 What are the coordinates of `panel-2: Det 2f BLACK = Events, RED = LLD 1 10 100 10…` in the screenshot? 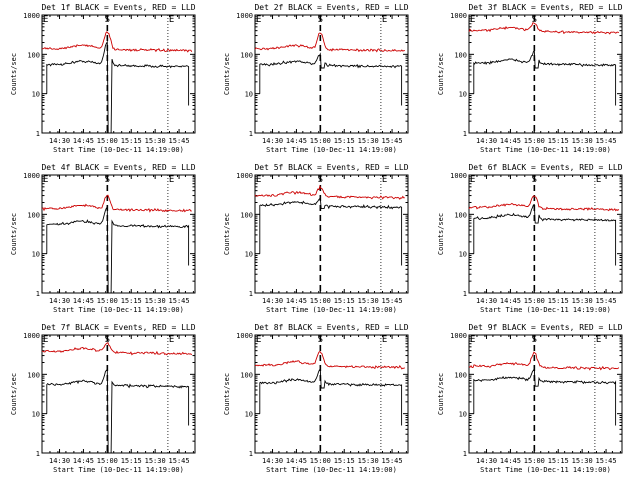 It's located at (316, 78).